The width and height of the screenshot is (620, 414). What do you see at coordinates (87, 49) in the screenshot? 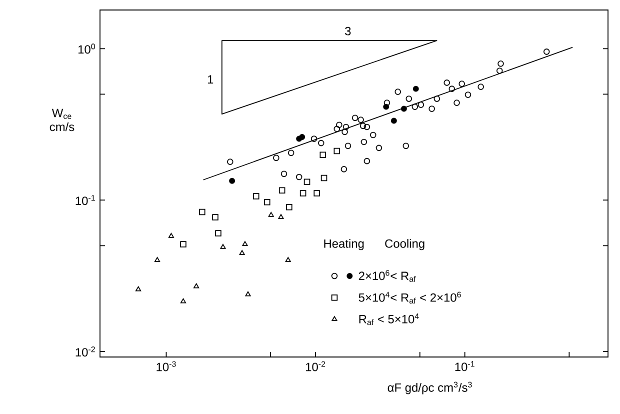
I see `y-tick-label: 10$^{0}$` at bounding box center [87, 49].